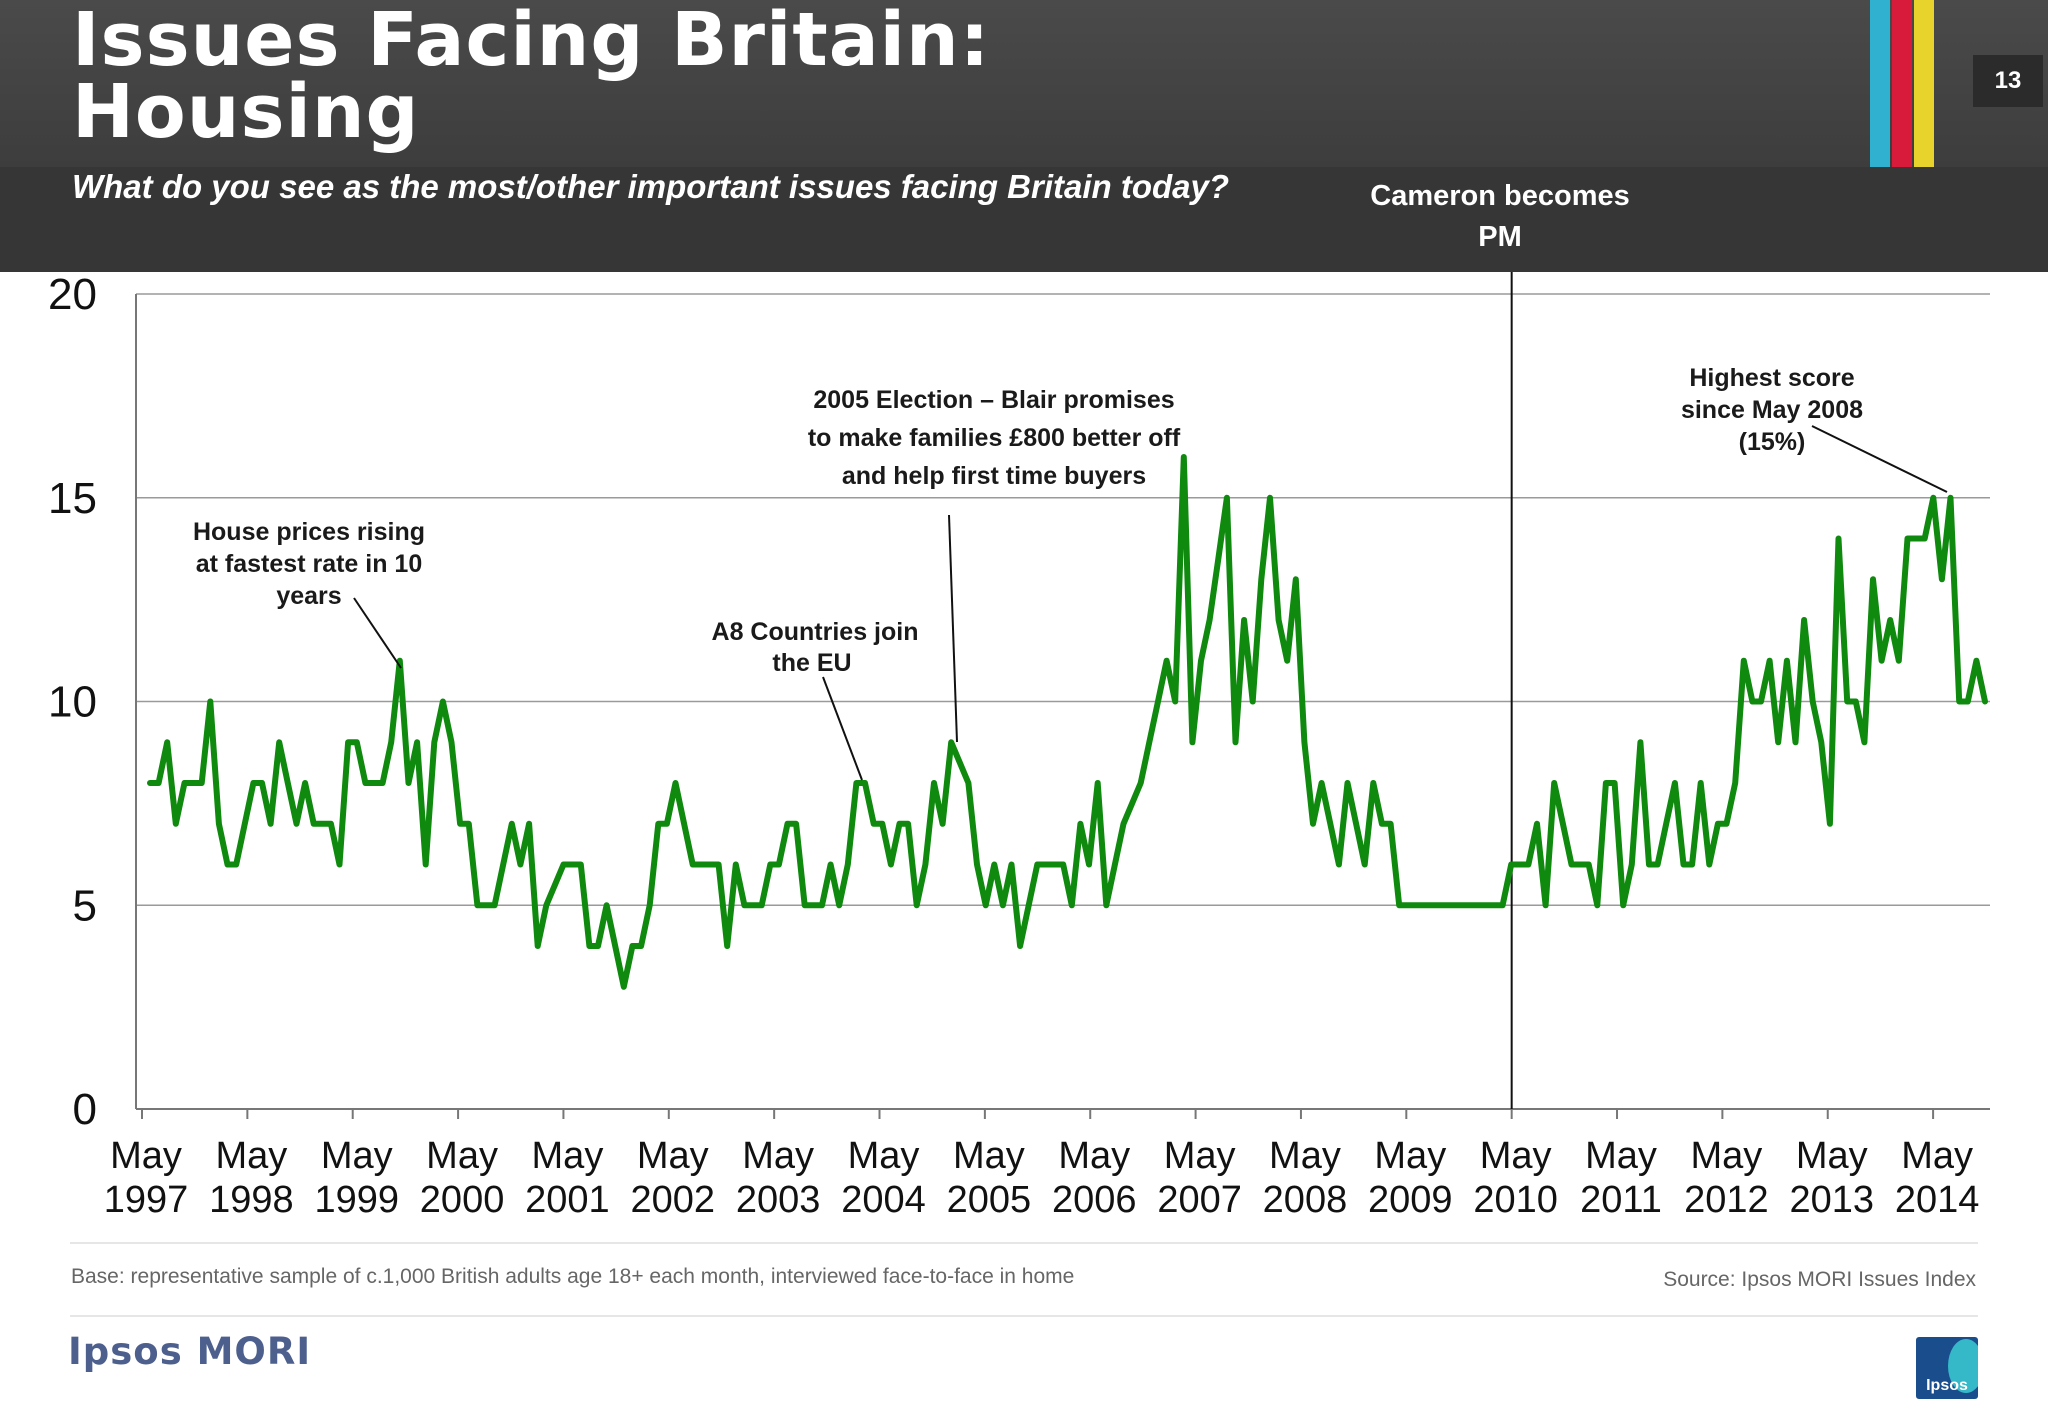  What do you see at coordinates (1199, 1200) in the screenshot?
I see `x-tick-label-year: 2007` at bounding box center [1199, 1200].